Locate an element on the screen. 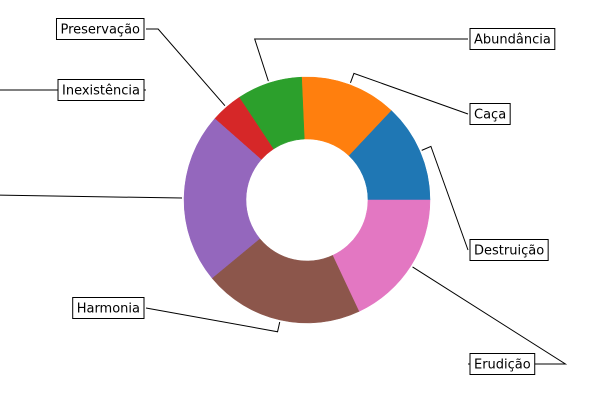 Image resolution: width=600 pixels, height=405 pixels. connector-harmonia is located at coordinates (213, 320).